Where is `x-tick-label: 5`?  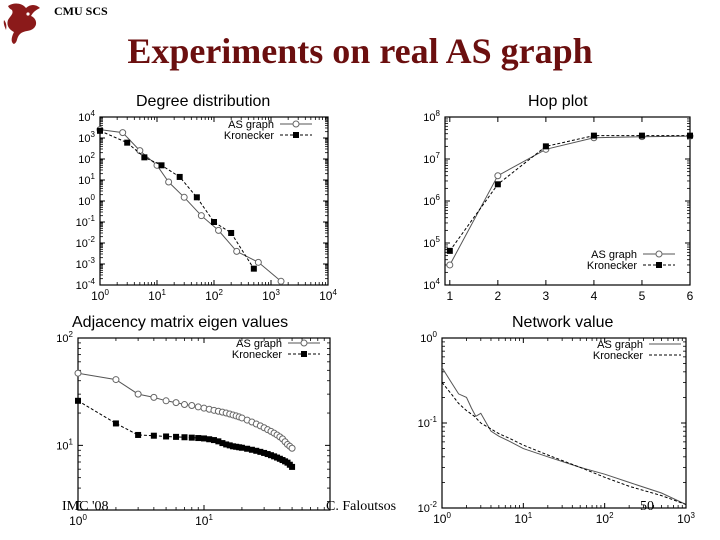 x-tick-label: 5 is located at coordinates (642, 296).